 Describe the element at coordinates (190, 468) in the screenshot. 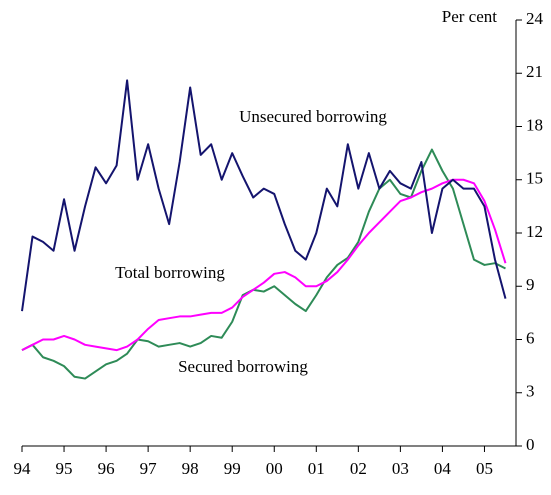

I see `x-tick-label: 98` at that location.